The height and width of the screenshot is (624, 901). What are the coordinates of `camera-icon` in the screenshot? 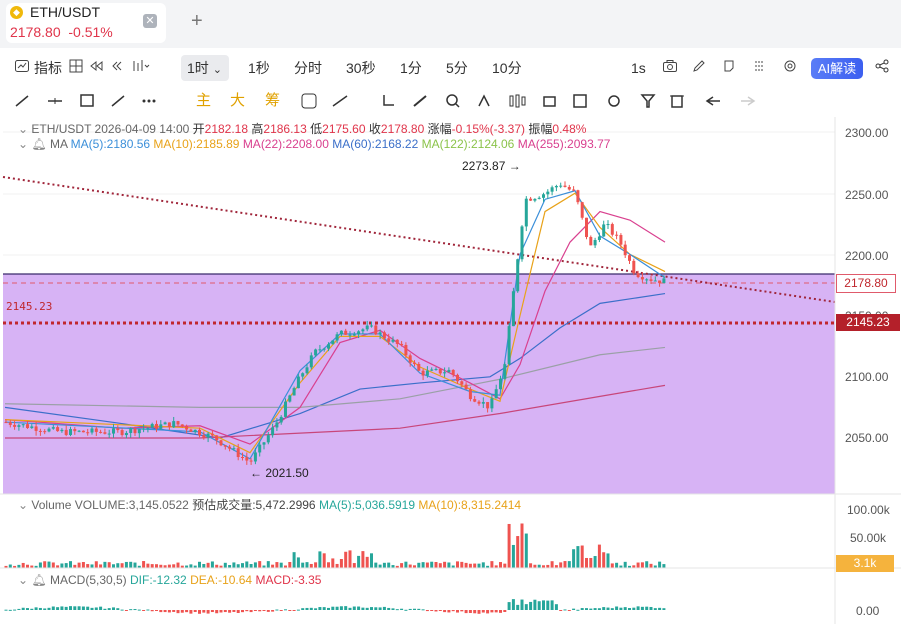 It's located at (670, 68).